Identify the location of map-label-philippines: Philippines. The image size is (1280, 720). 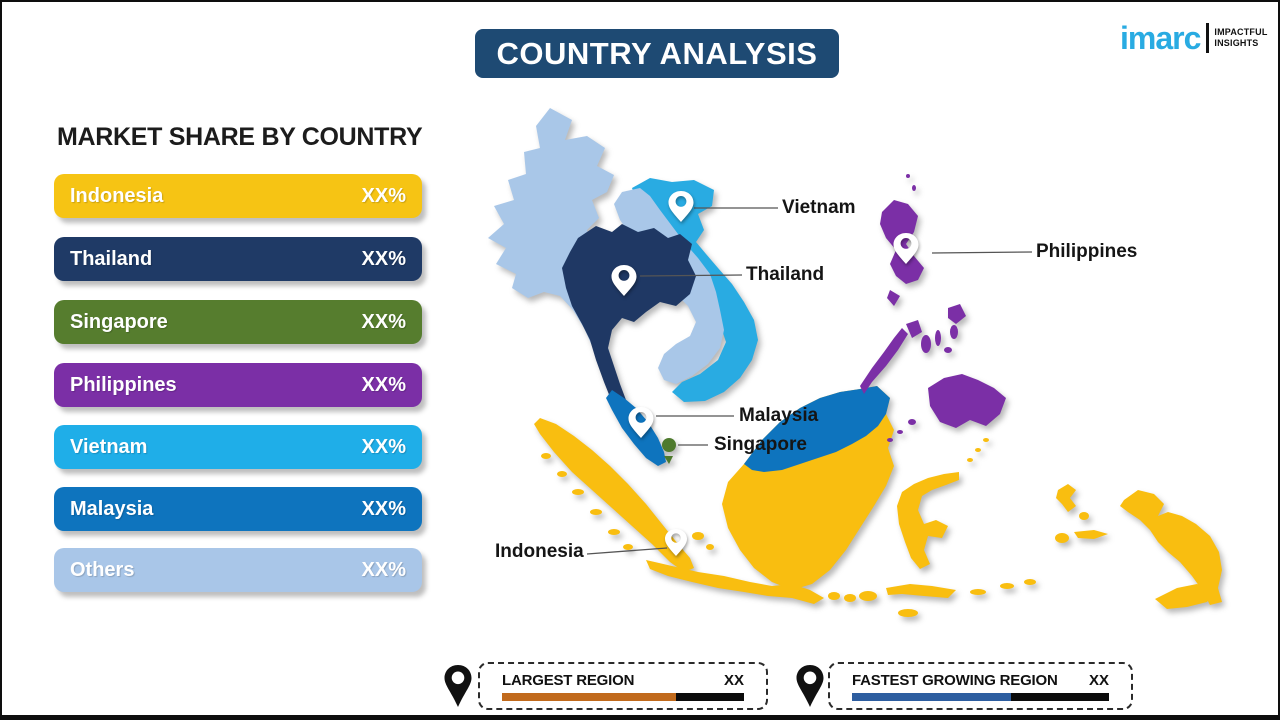
(1087, 251).